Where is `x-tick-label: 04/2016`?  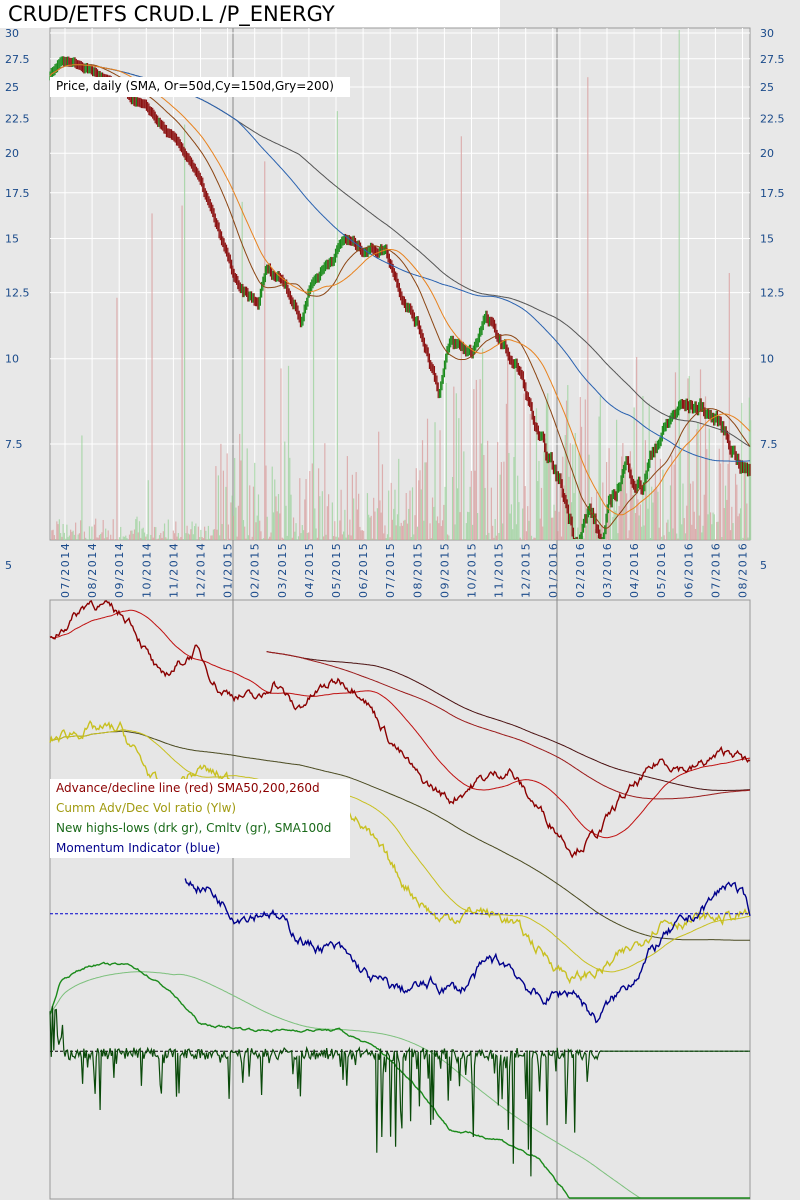 x-tick-label: 04/2016 is located at coordinates (634, 570).